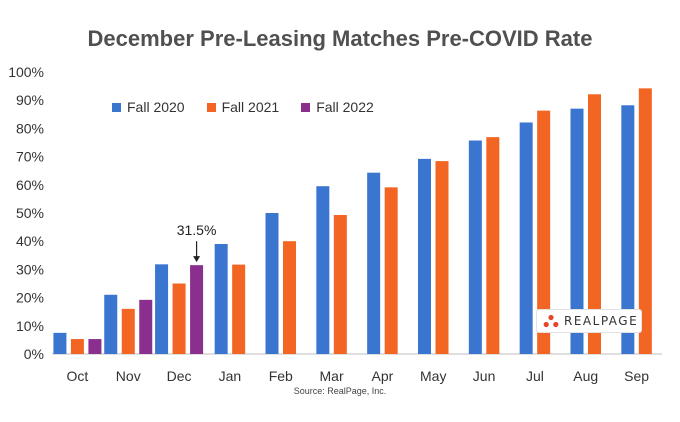  What do you see at coordinates (30, 326) in the screenshot?
I see `y-tick-label: 10%` at bounding box center [30, 326].